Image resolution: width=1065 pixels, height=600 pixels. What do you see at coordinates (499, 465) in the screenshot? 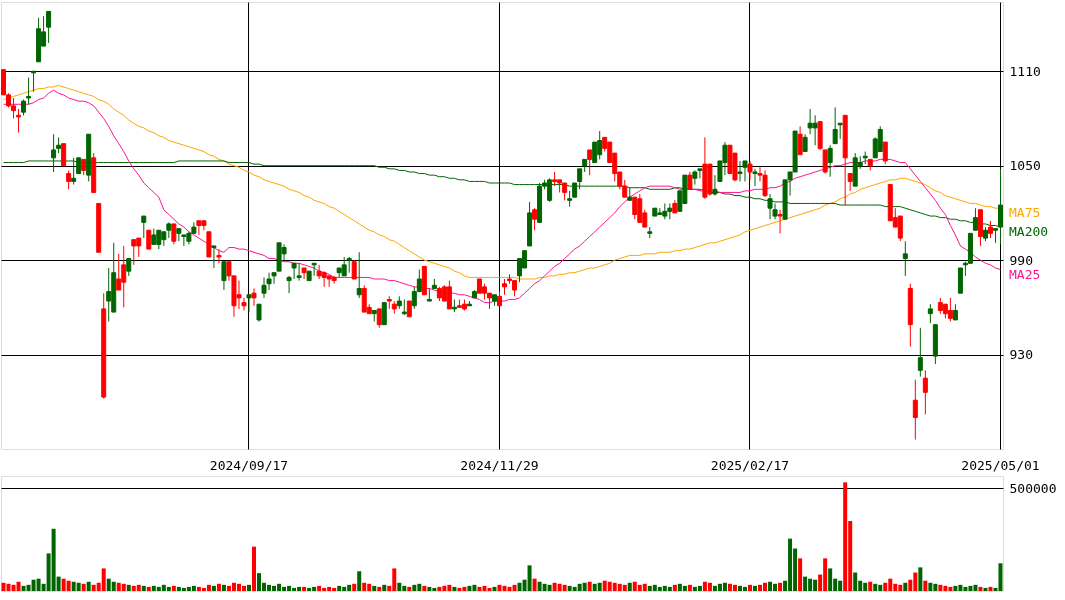
I see `x-tick-label: 2024/11/29` at bounding box center [499, 465].